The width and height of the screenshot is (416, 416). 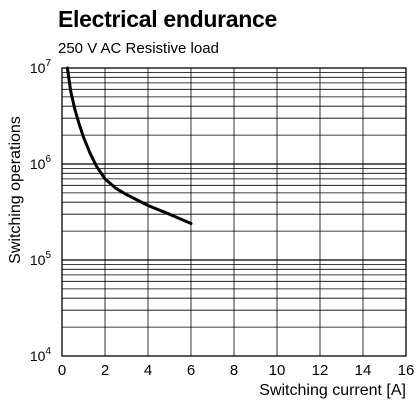 What do you see at coordinates (15, 190) in the screenshot?
I see `y-axis-label: Switching operations` at bounding box center [15, 190].